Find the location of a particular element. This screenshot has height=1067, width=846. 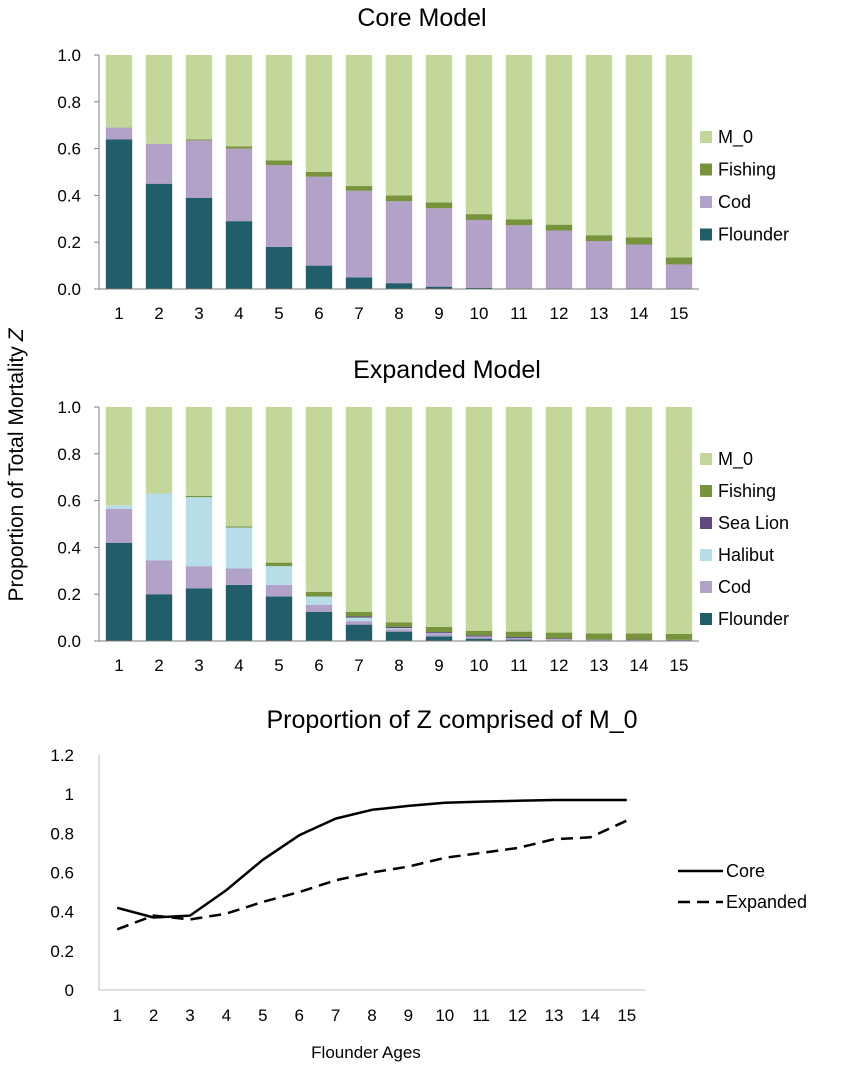

legend-label-fishing: Fishing is located at coordinates (747, 170).